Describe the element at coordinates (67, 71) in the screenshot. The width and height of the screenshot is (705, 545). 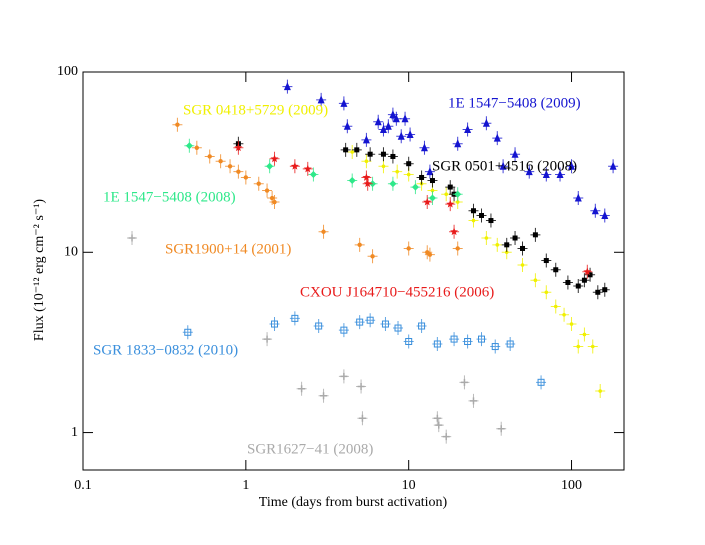
I see `y-tick-label: 100` at that location.